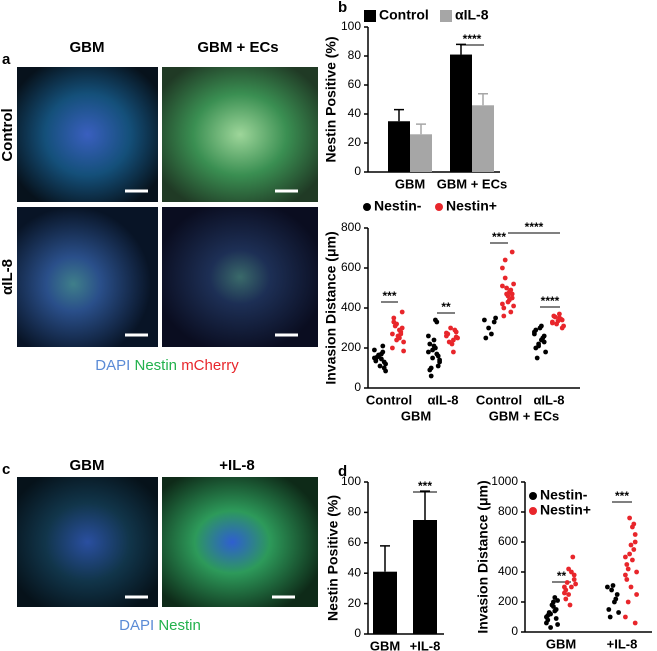 This screenshot has width=657, height=651. What do you see at coordinates (499, 399) in the screenshot?
I see `x-tick-label: Control` at bounding box center [499, 399].